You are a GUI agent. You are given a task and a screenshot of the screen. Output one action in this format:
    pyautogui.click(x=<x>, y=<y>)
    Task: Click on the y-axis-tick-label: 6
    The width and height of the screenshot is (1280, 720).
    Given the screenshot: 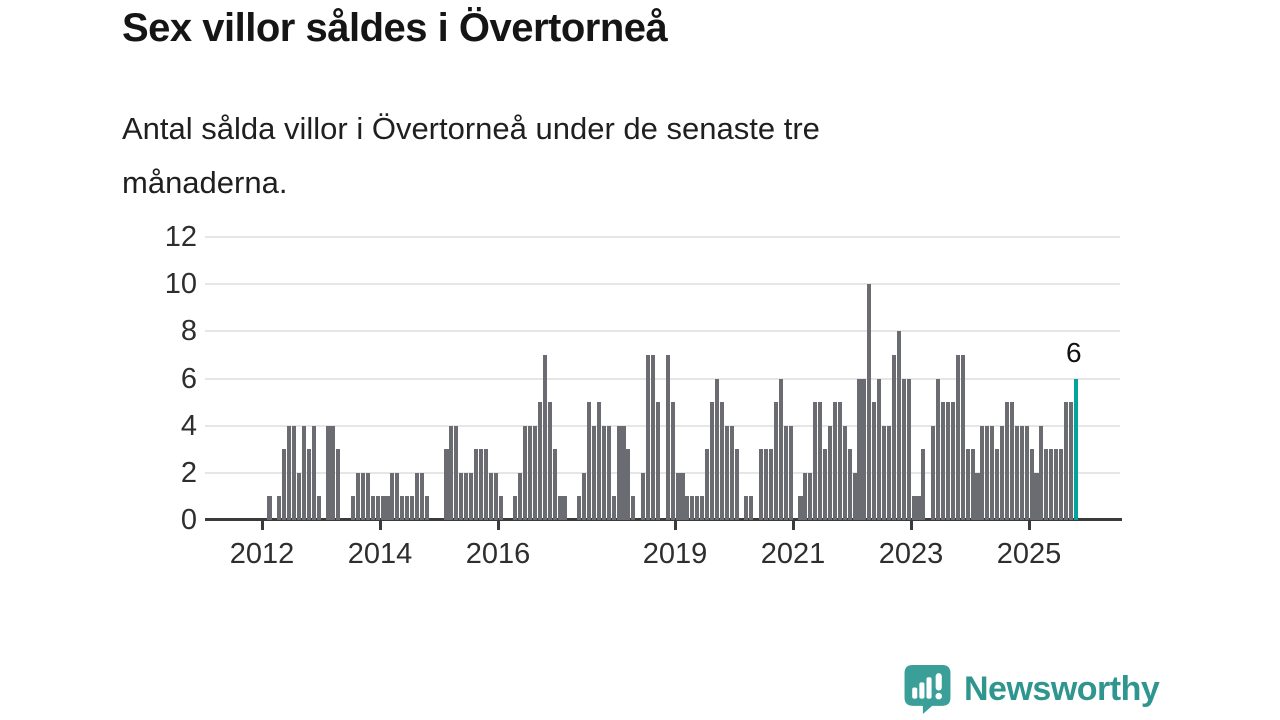 What is the action you would take?
    pyautogui.click(x=188, y=378)
    